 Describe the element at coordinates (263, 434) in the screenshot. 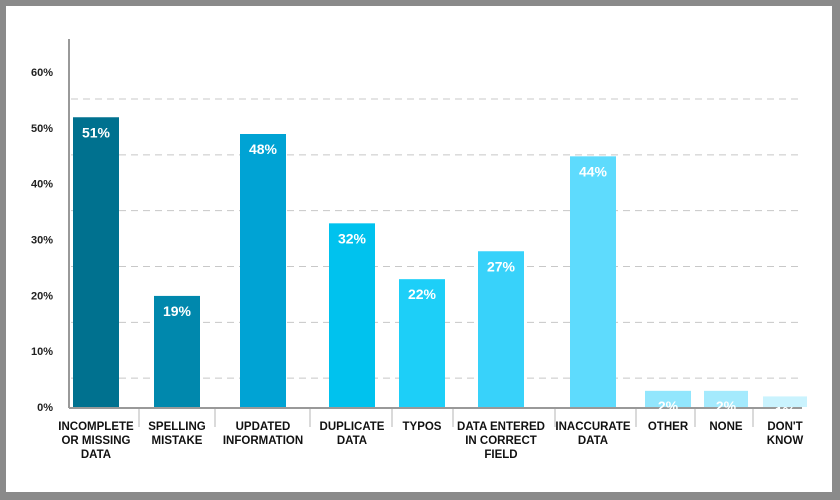

I see `category-label: UPDATED INFORMATION` at that location.